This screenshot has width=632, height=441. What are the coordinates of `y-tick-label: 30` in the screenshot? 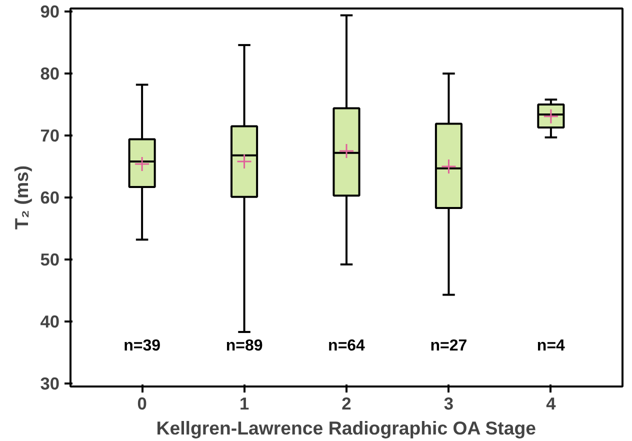 It's located at (50, 383).